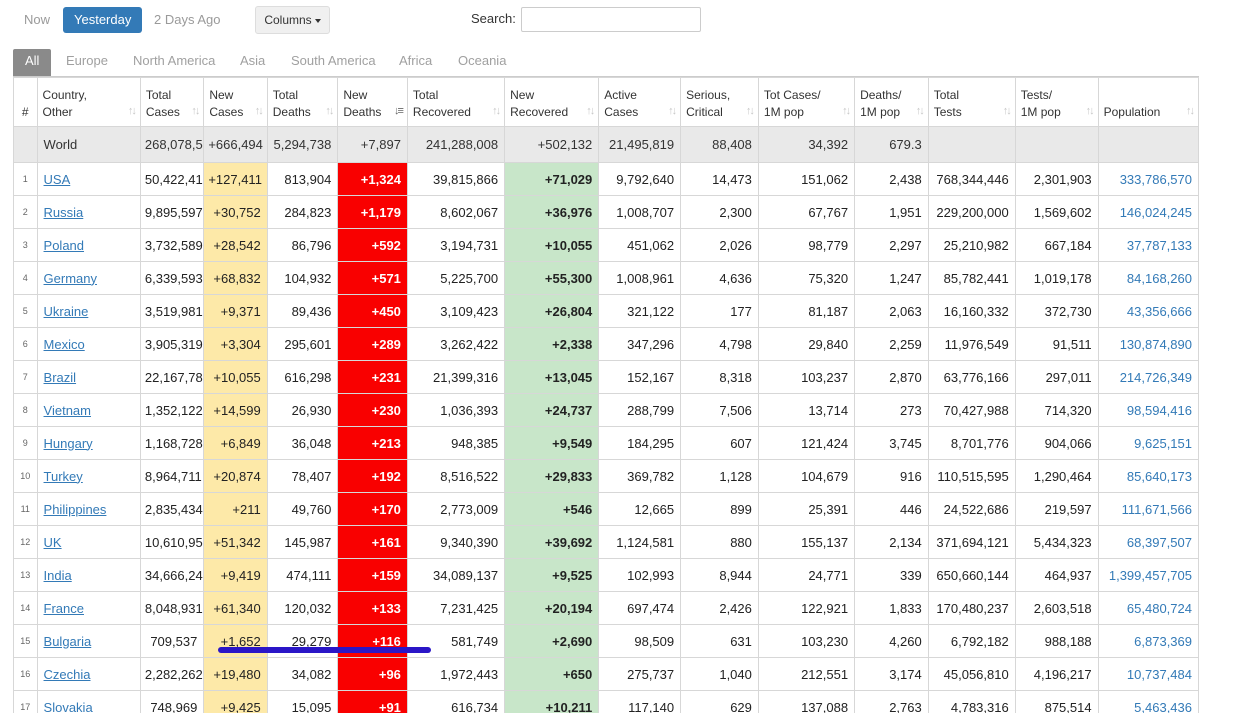 The image size is (1233, 713). Describe the element at coordinates (70, 278) in the screenshot. I see `country-link: Germany` at that location.